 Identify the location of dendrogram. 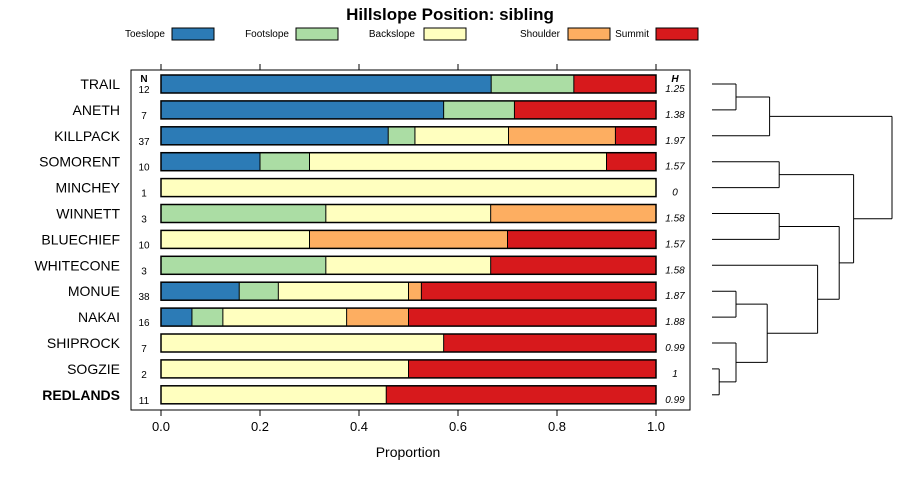
(802, 239).